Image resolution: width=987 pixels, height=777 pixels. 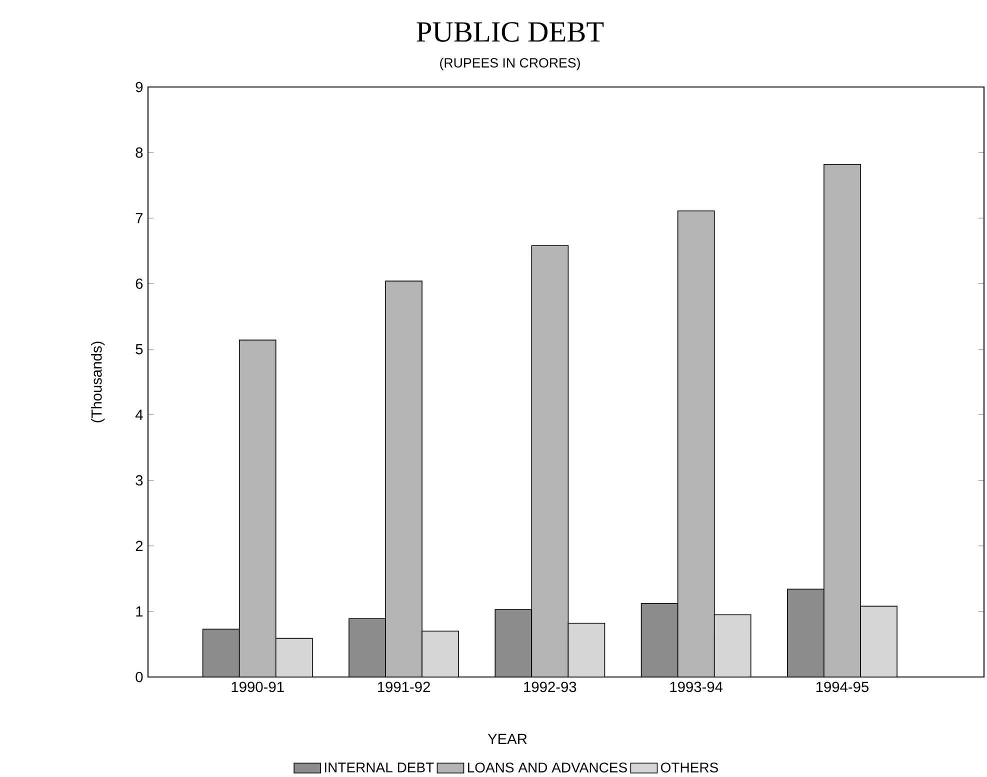 I want to click on x-tick-label: 1994-95, so click(x=842, y=687).